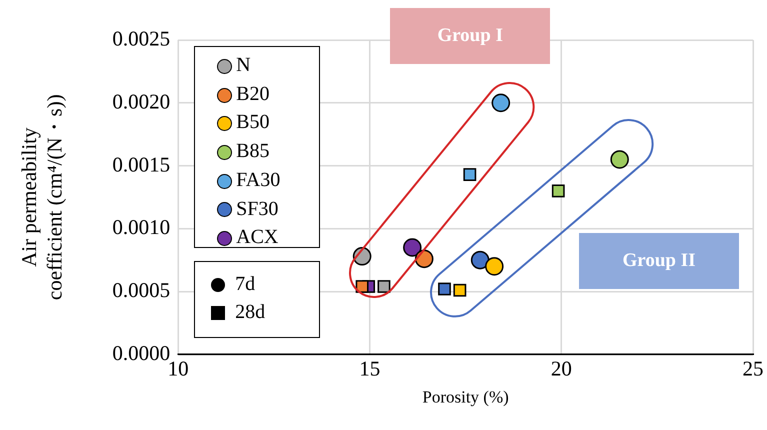 The width and height of the screenshot is (767, 430). Describe the element at coordinates (465, 396) in the screenshot. I see `x-axis-title: Porosity (%)` at that location.